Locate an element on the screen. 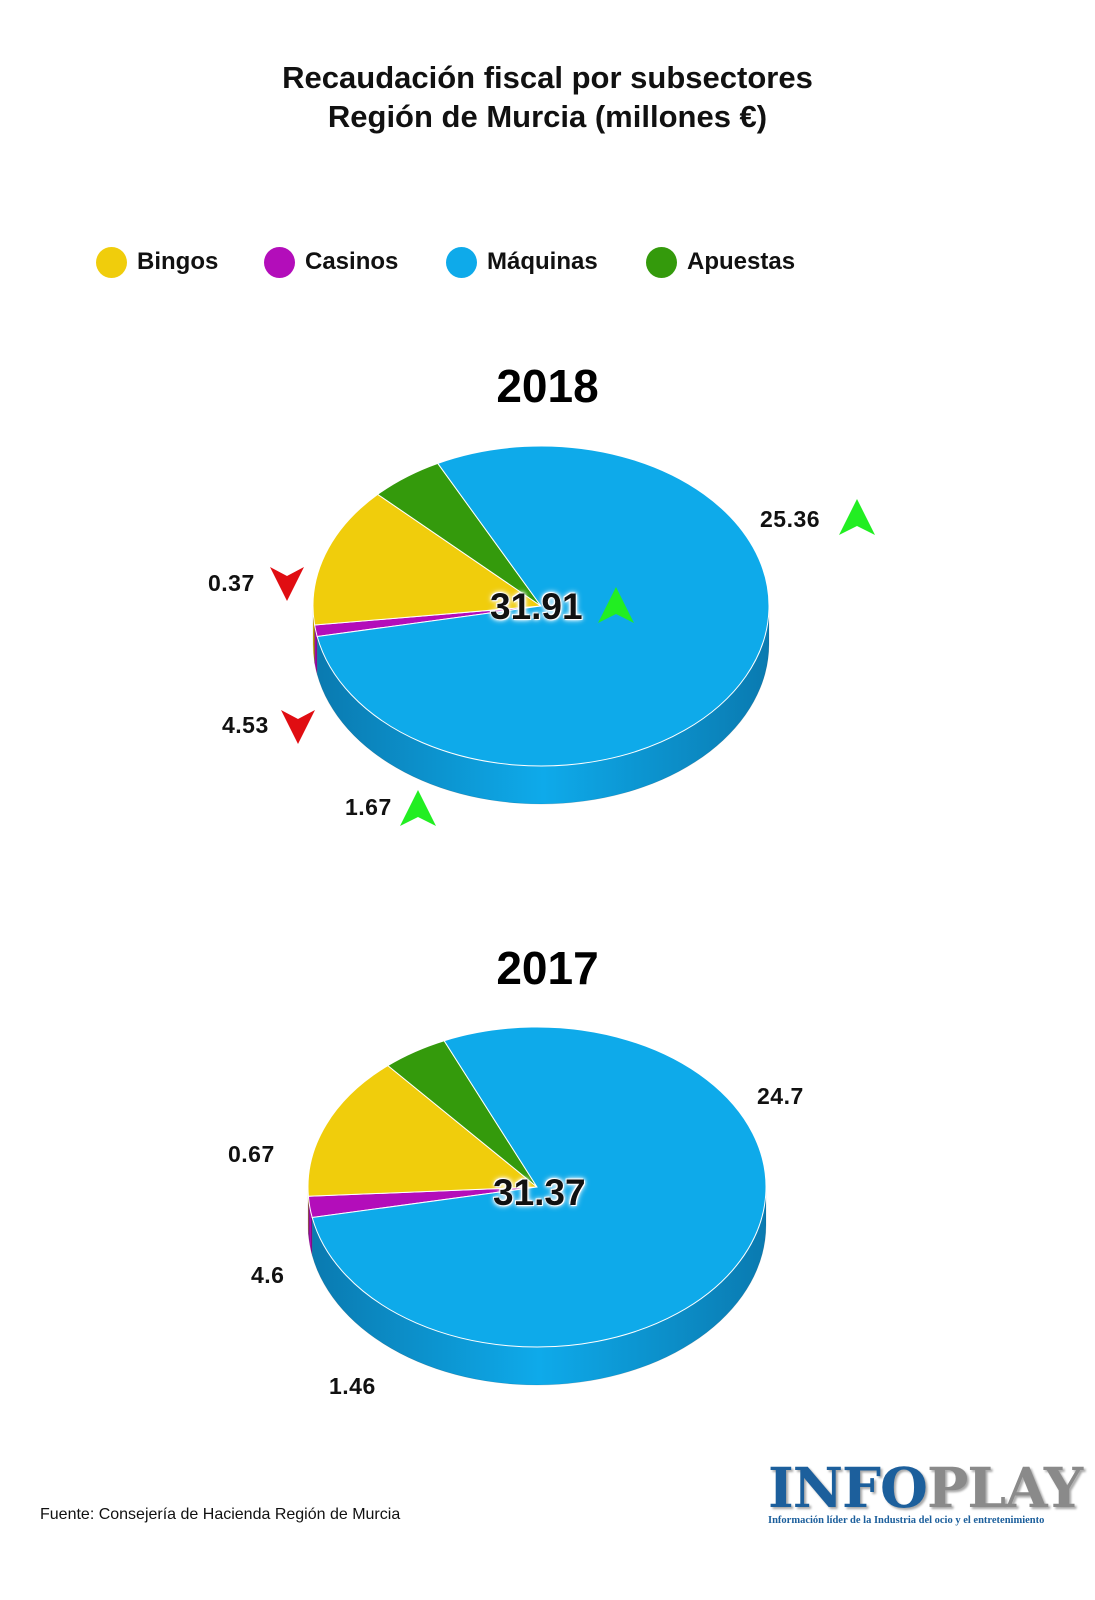 Image resolution: width=1095 pixels, height=1600 pixels. pie-slice-maquinas-2018 is located at coordinates (543, 606).